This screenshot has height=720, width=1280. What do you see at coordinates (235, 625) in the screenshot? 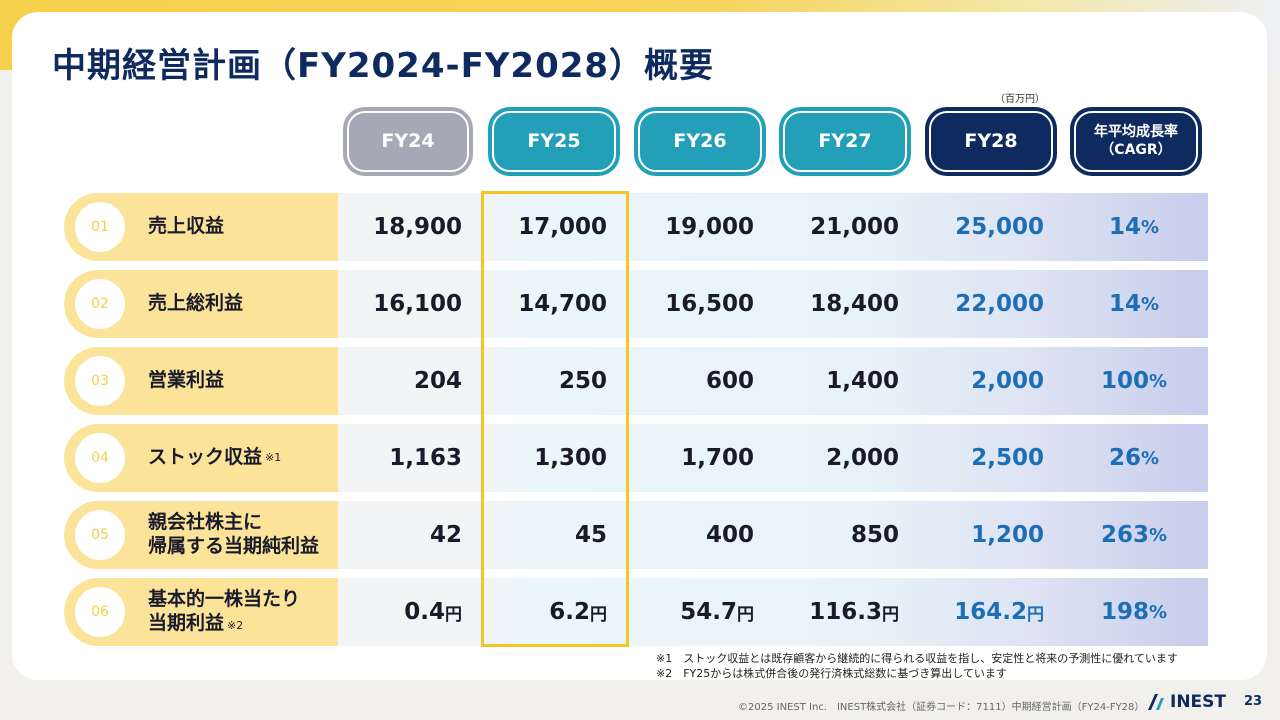
I see `row-footnote-mark: ※2` at bounding box center [235, 625].